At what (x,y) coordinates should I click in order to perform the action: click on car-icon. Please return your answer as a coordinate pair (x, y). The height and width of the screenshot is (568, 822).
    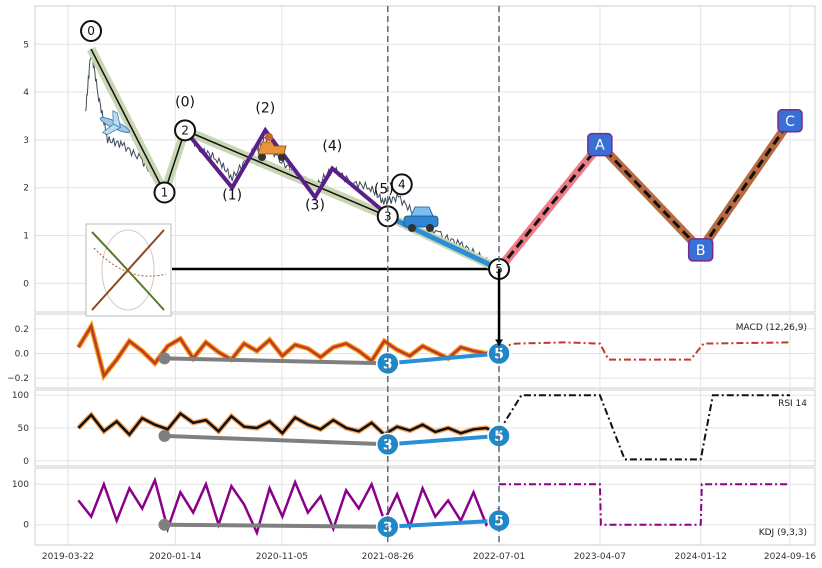
    Looking at the image, I should click on (421, 219).